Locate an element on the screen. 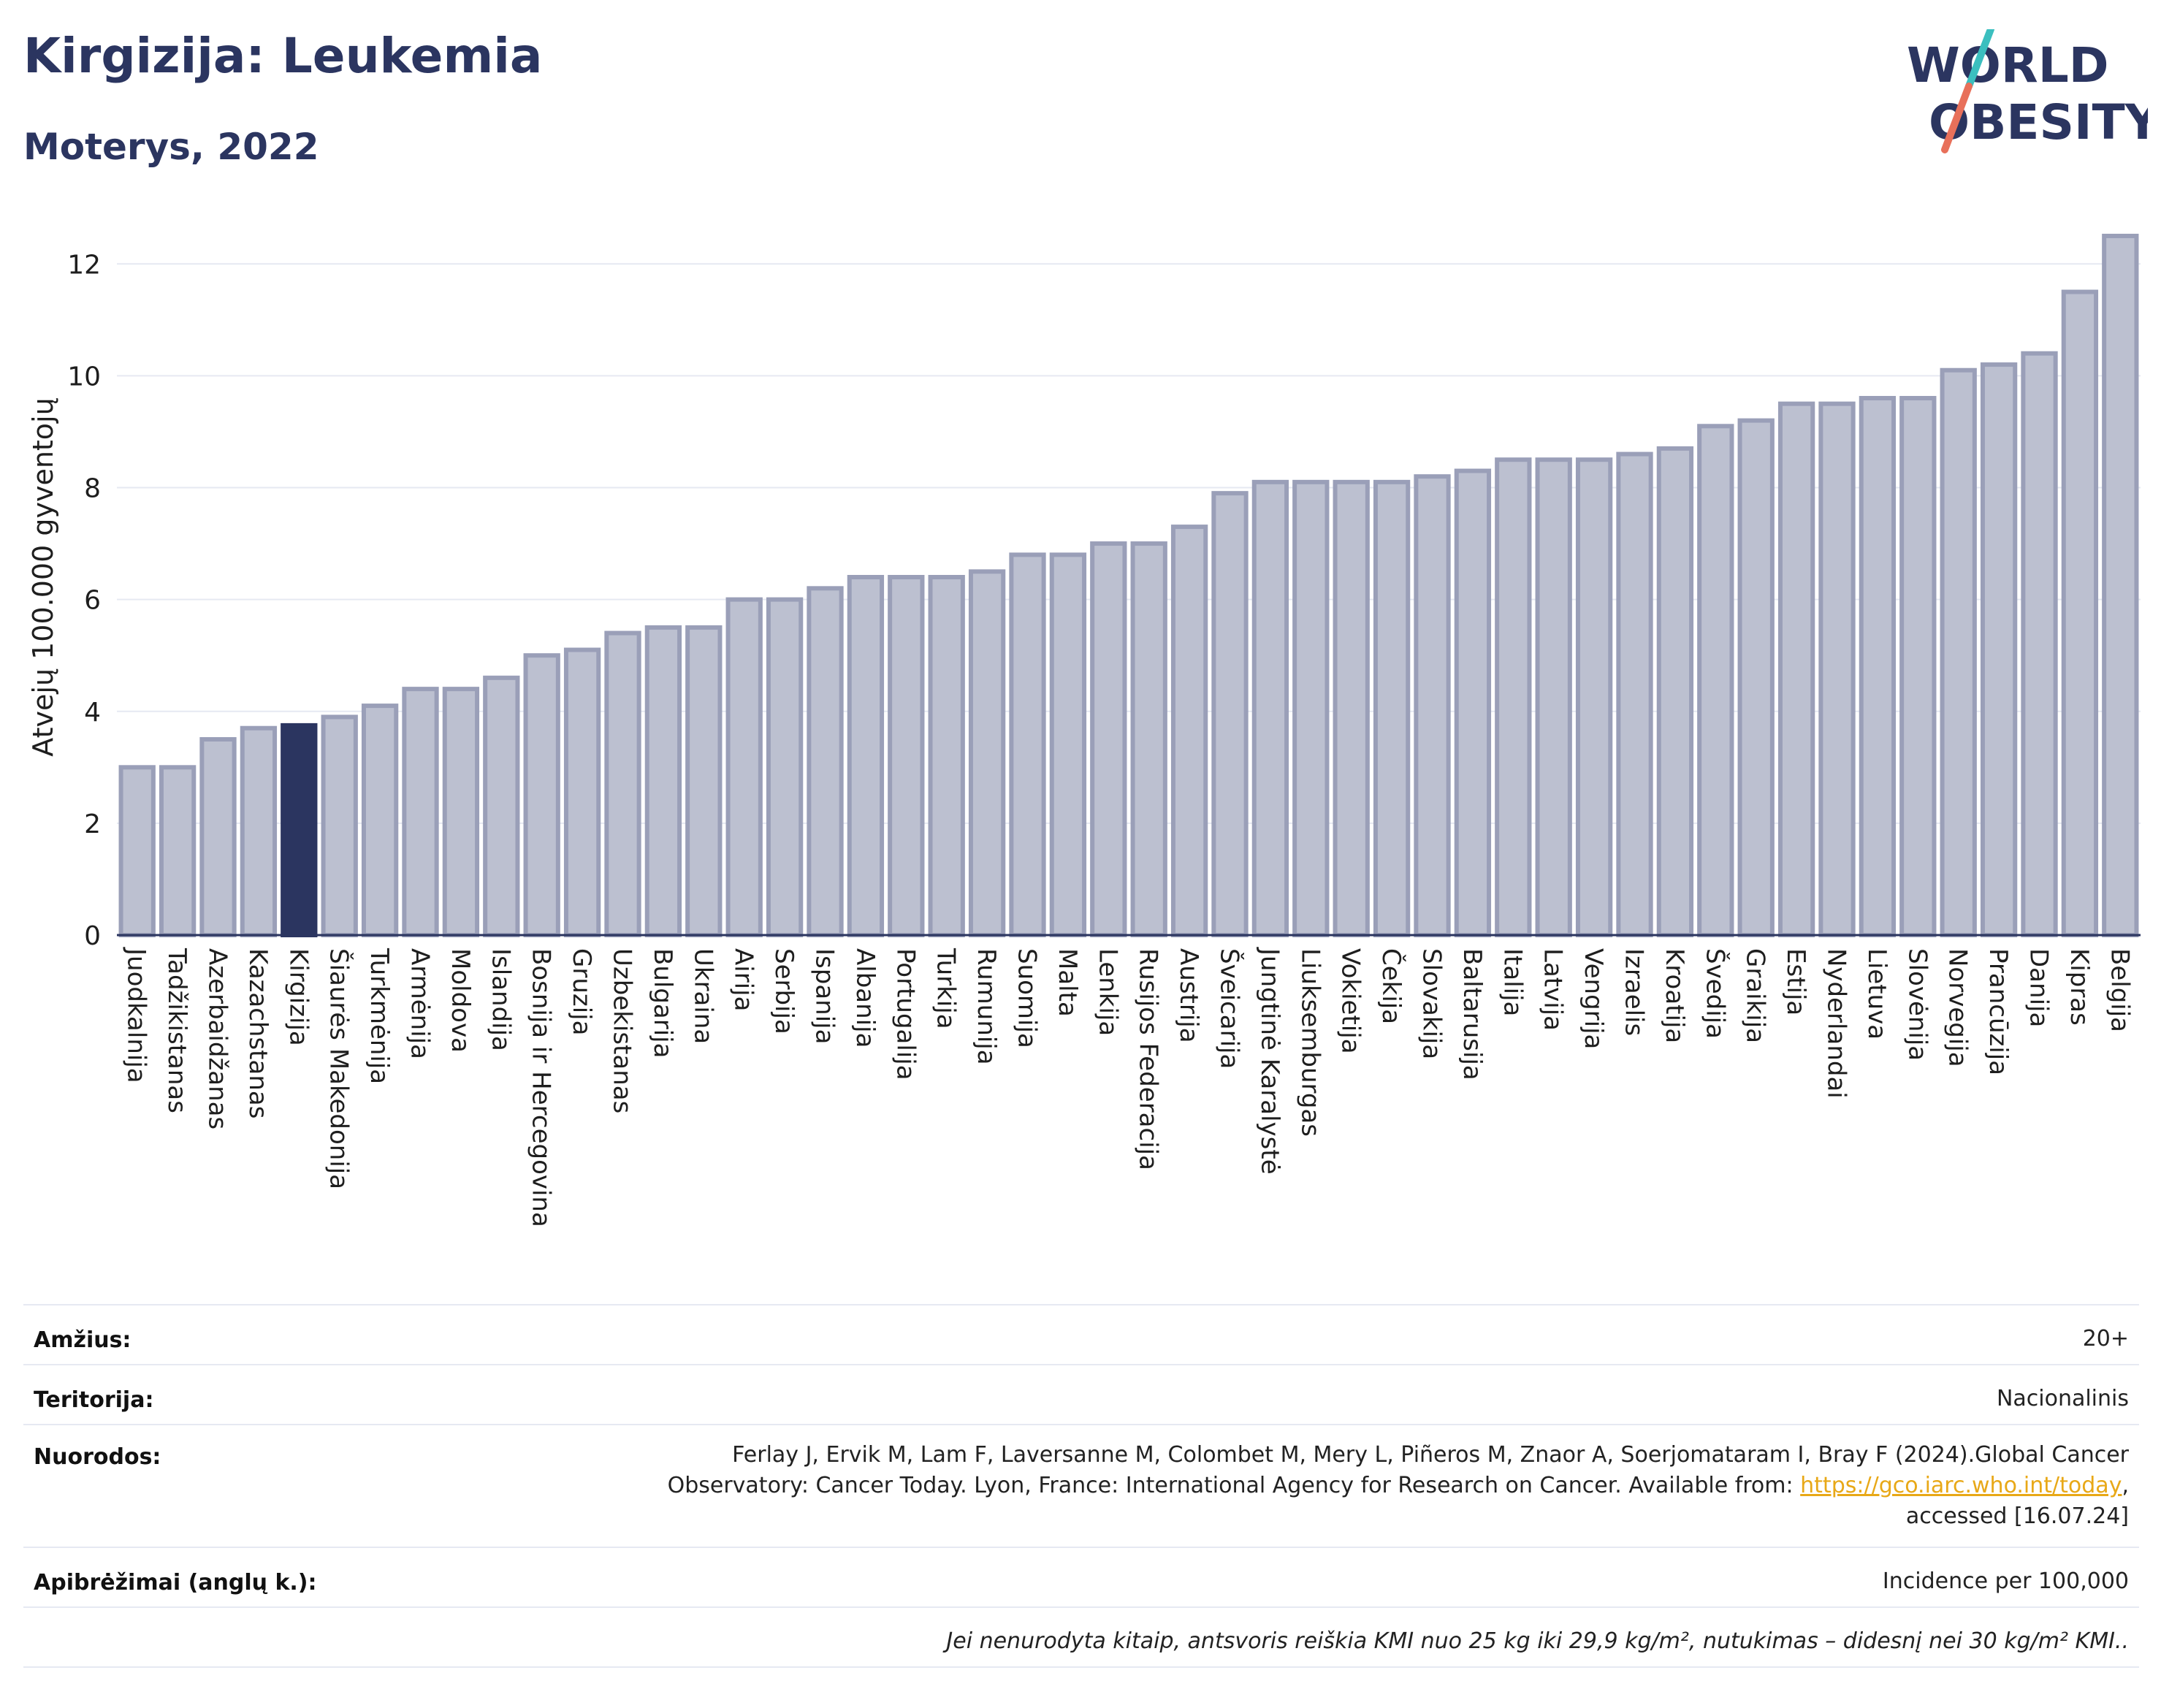 This screenshot has width=2161, height=1708. x-tick-label: Graikija is located at coordinates (1755, 995).